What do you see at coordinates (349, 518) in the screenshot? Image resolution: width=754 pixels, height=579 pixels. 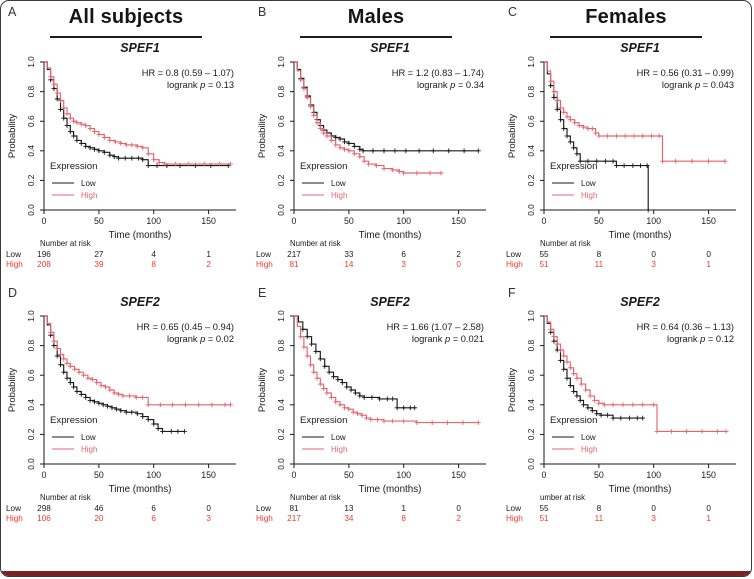 I see `risk-high-value: 34` at bounding box center [349, 518].